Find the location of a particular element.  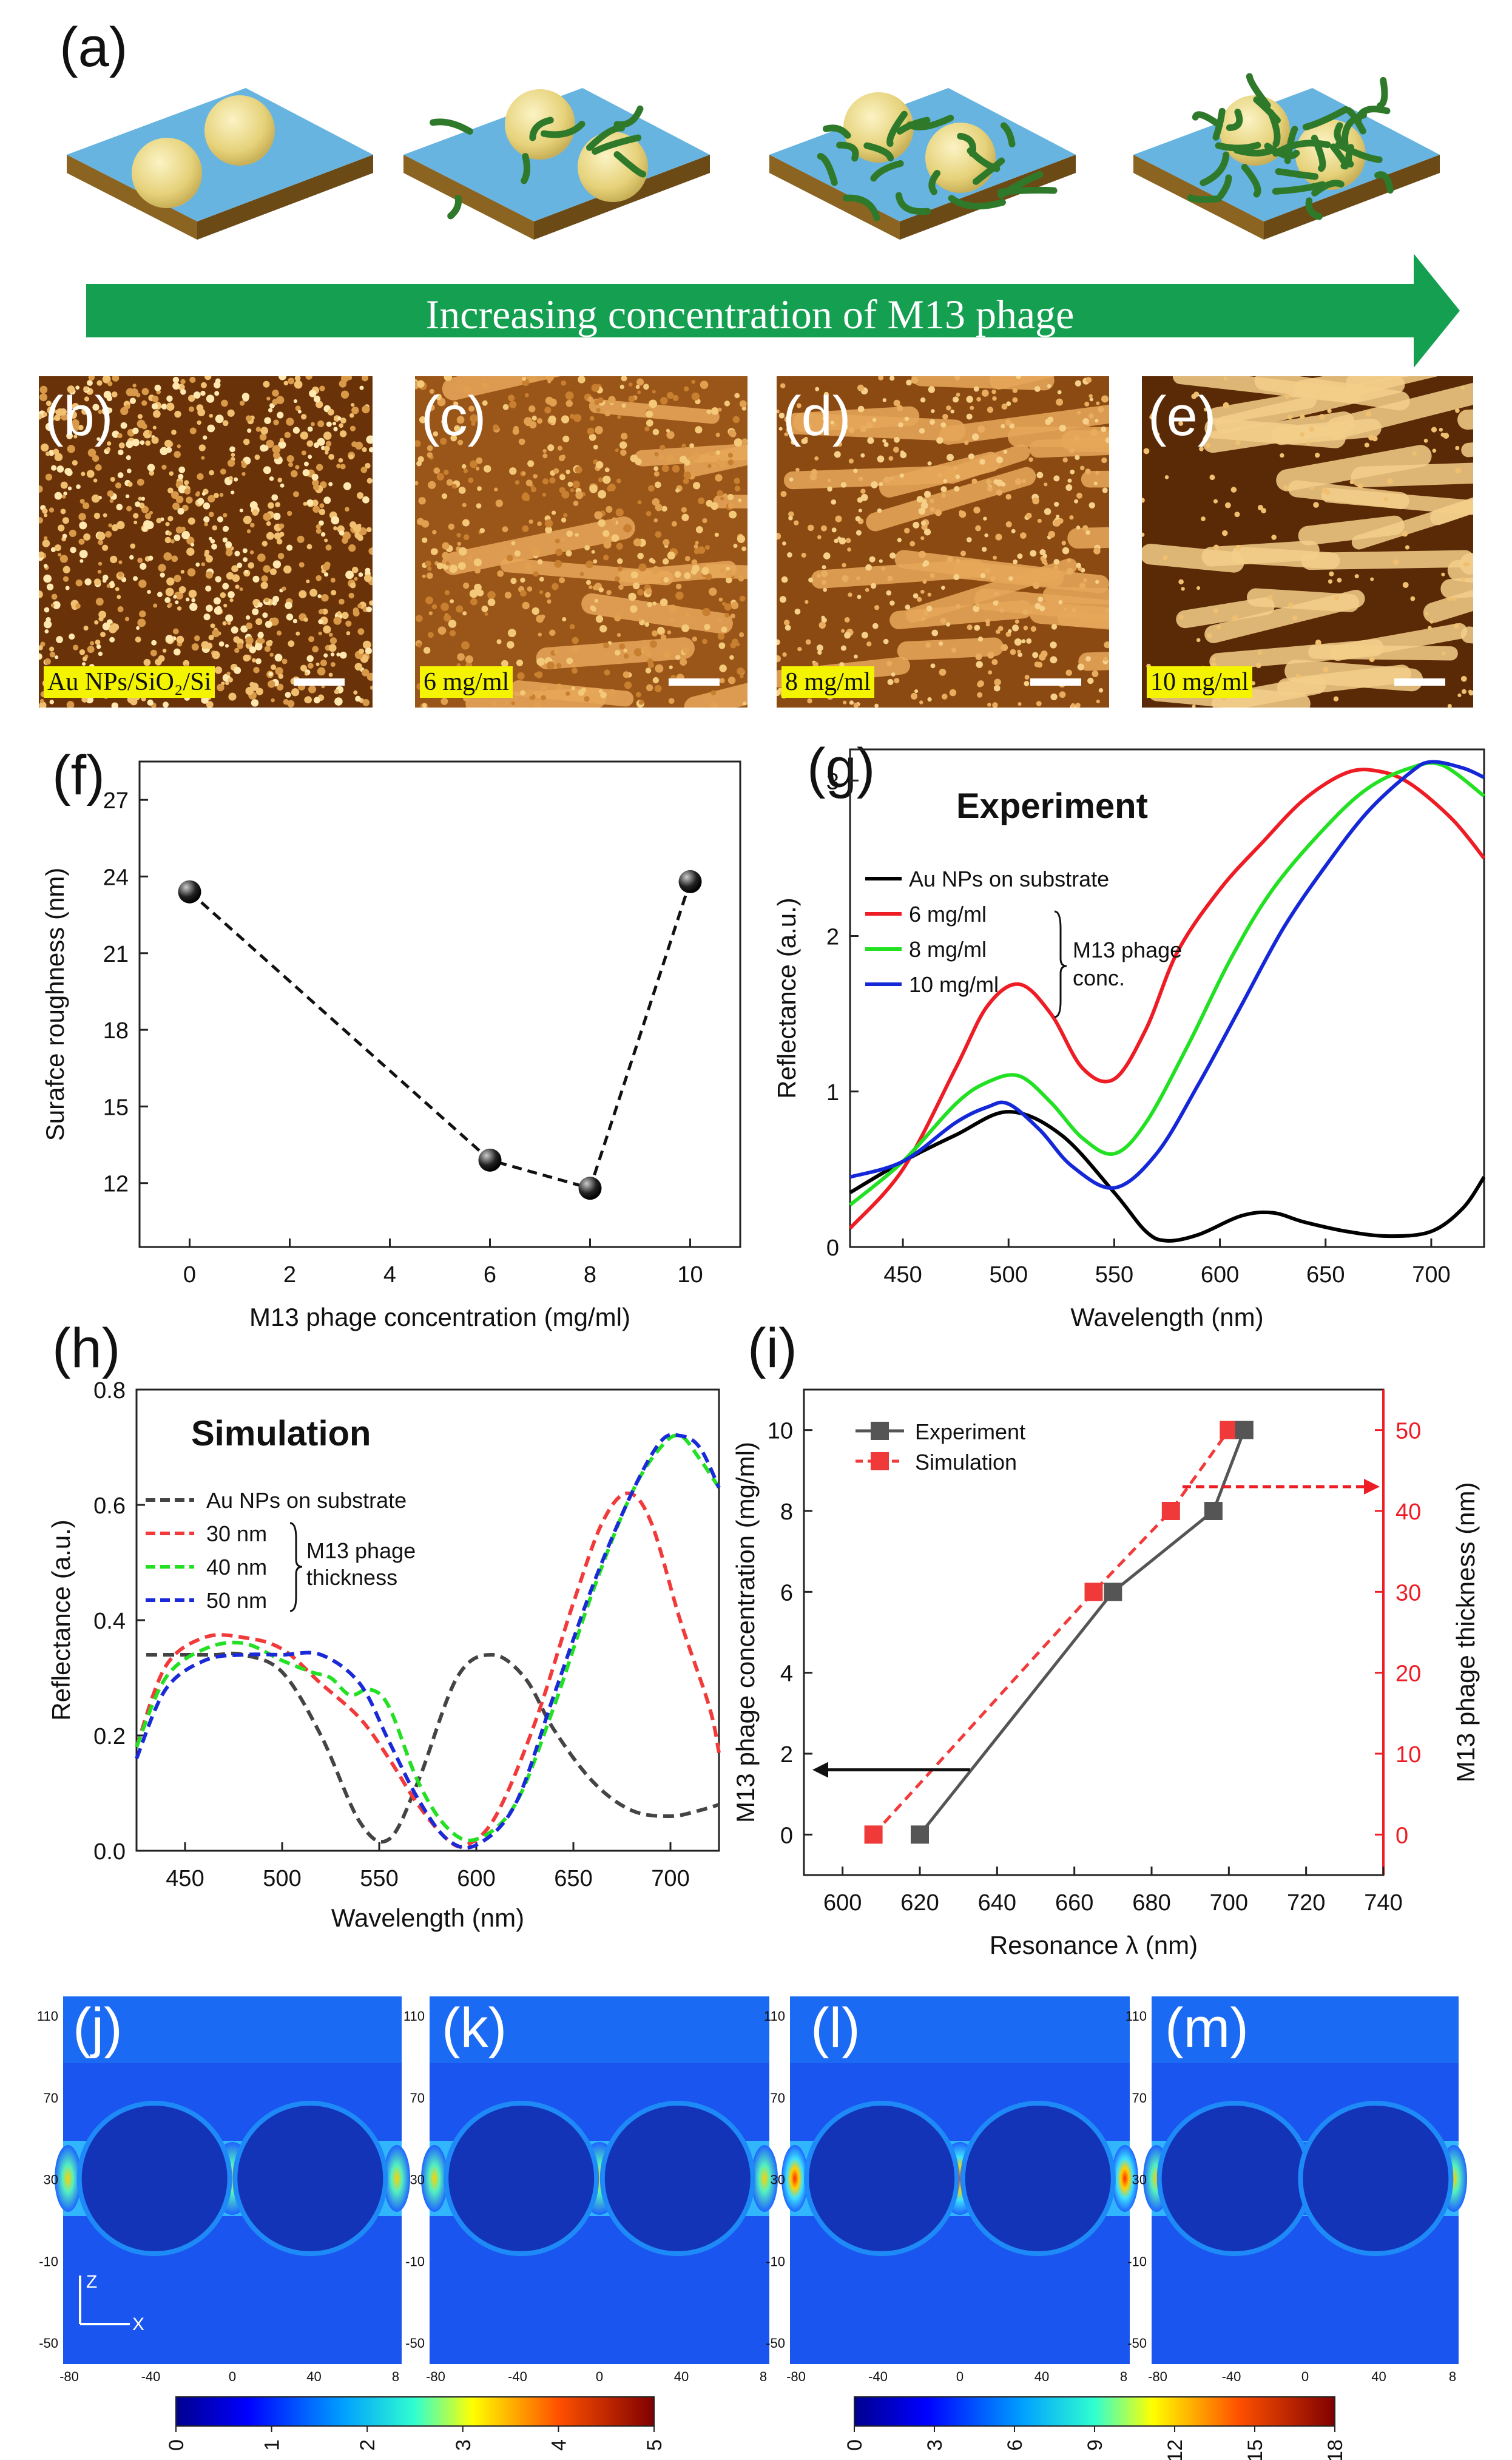

afm-phage-streak is located at coordinates (869, 477).